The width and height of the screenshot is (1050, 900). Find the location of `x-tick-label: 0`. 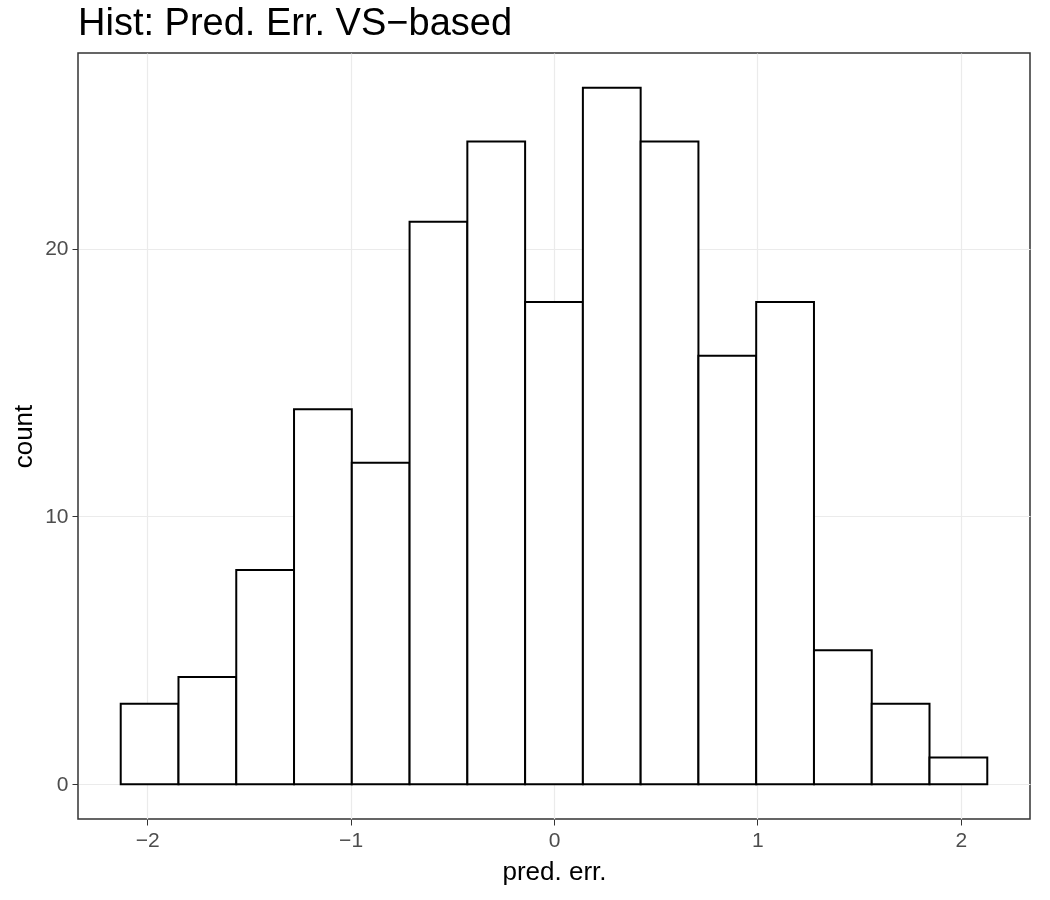

x-tick-label: 0 is located at coordinates (554, 839).